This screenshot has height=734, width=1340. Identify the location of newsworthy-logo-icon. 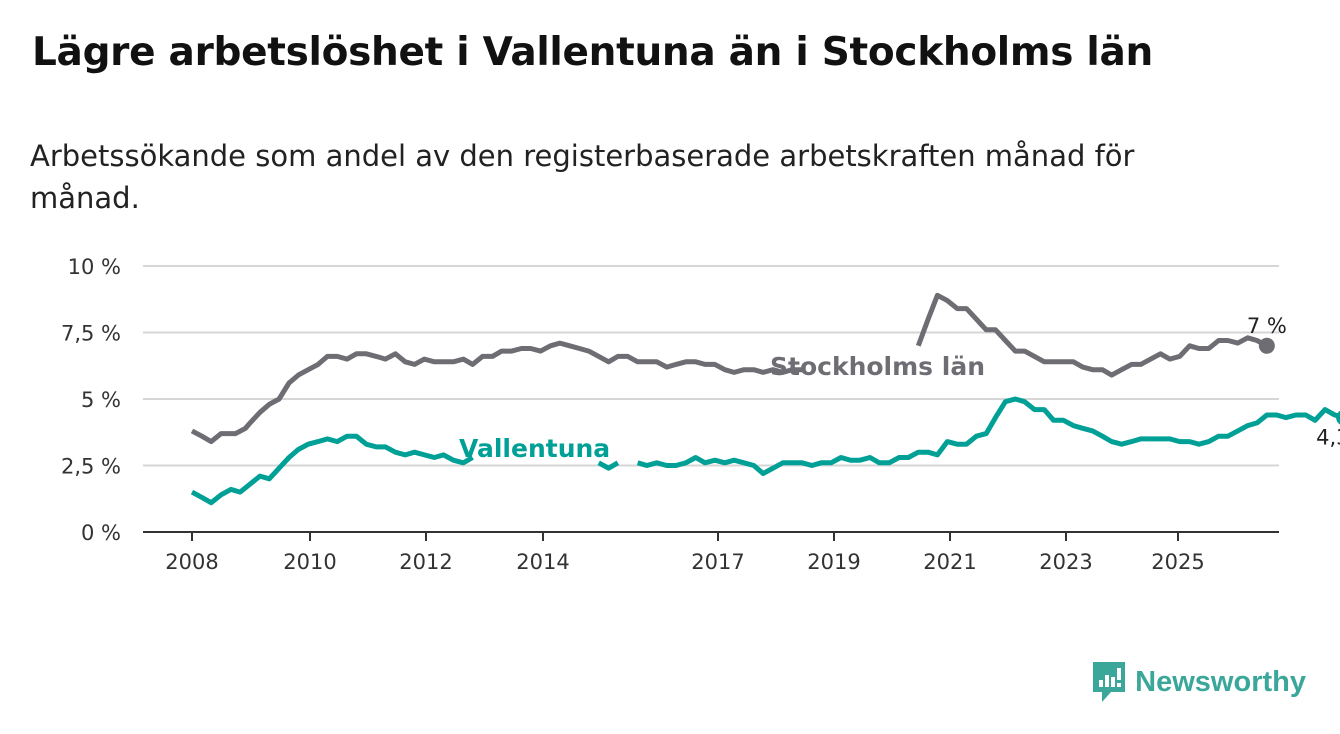
(1109, 682).